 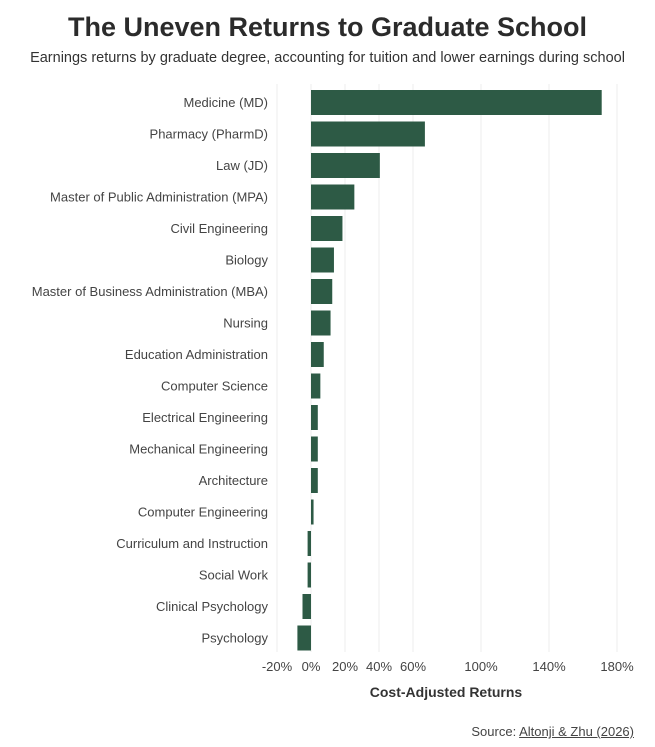 I want to click on category-label: Computer Science, so click(x=214, y=386).